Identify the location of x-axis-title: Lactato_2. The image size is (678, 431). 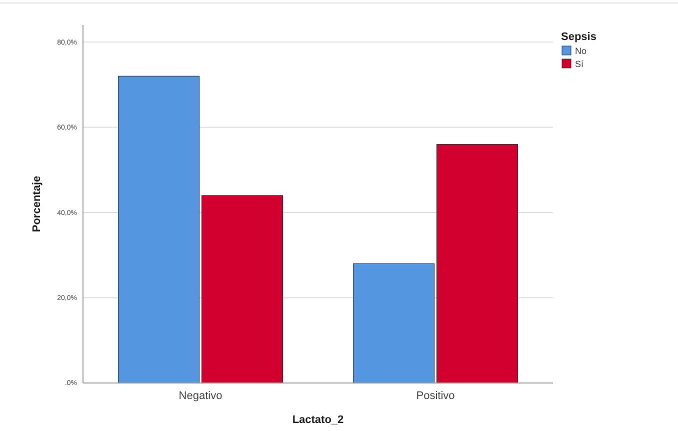
(318, 420).